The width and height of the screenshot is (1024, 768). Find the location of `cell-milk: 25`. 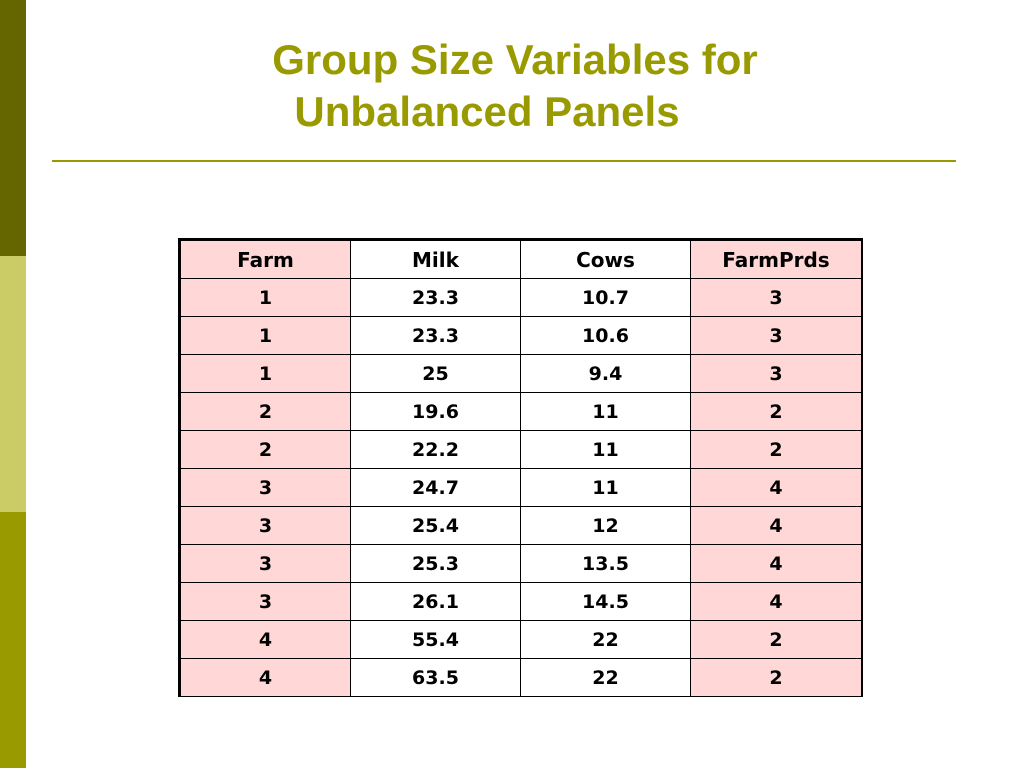

cell-milk: 25 is located at coordinates (435, 373).